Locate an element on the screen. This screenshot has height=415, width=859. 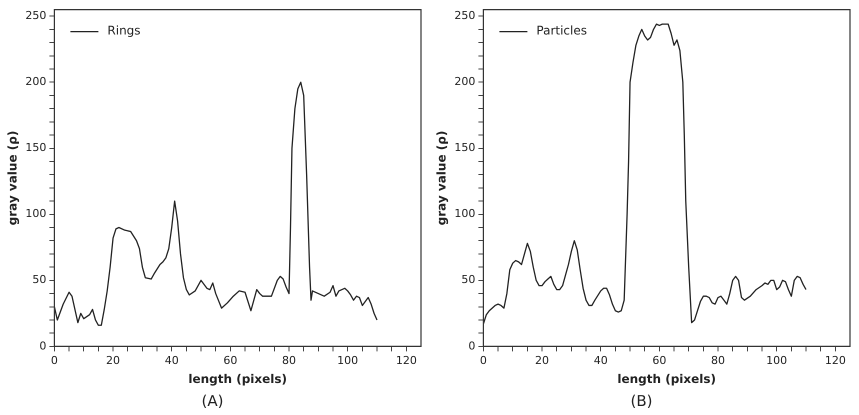
legend-label: Particles is located at coordinates (561, 31).